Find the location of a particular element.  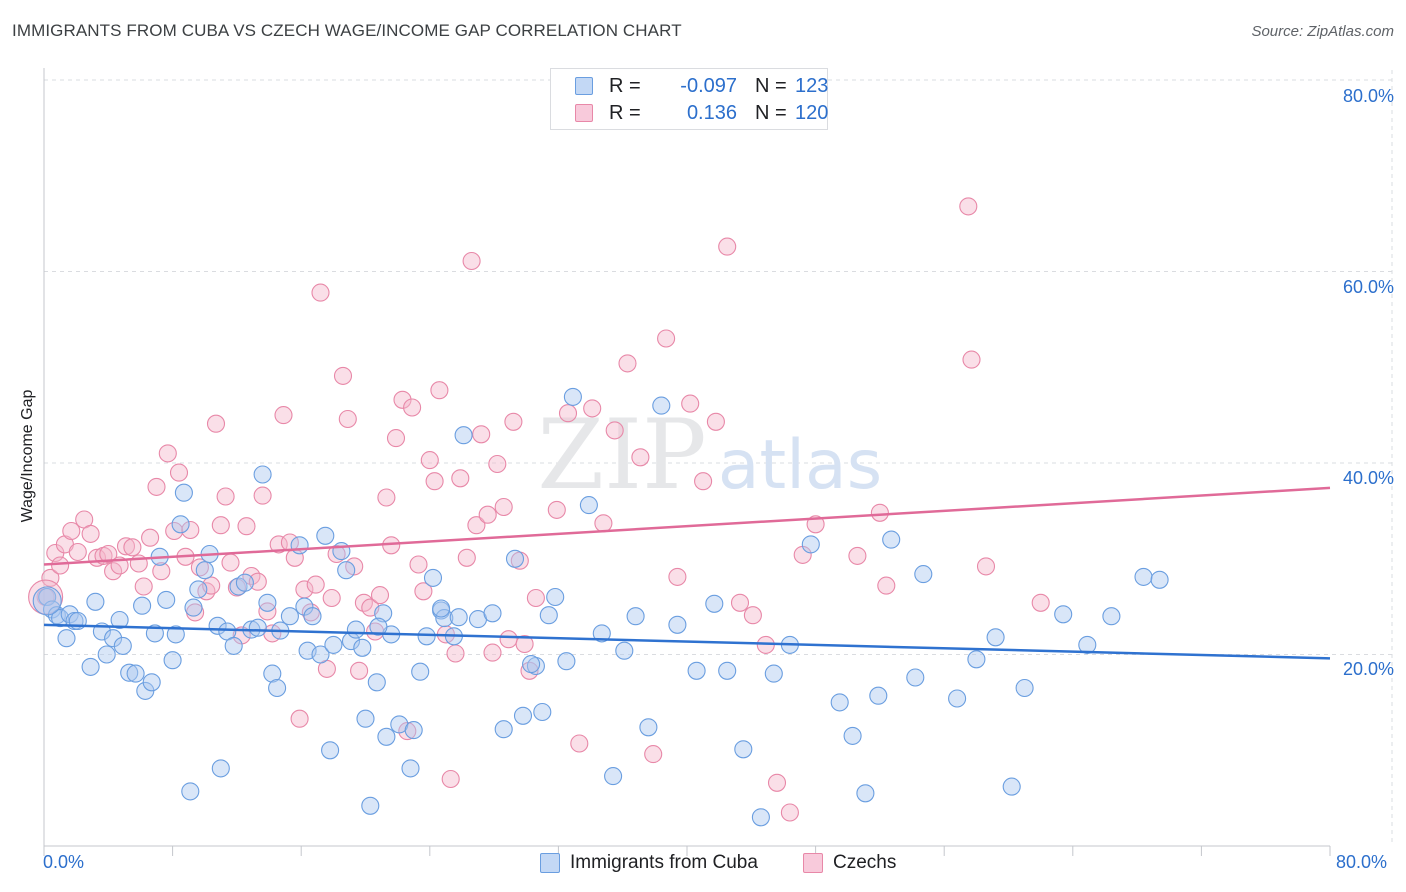

watermark-zip: ZIP is located at coordinates (621, 455).